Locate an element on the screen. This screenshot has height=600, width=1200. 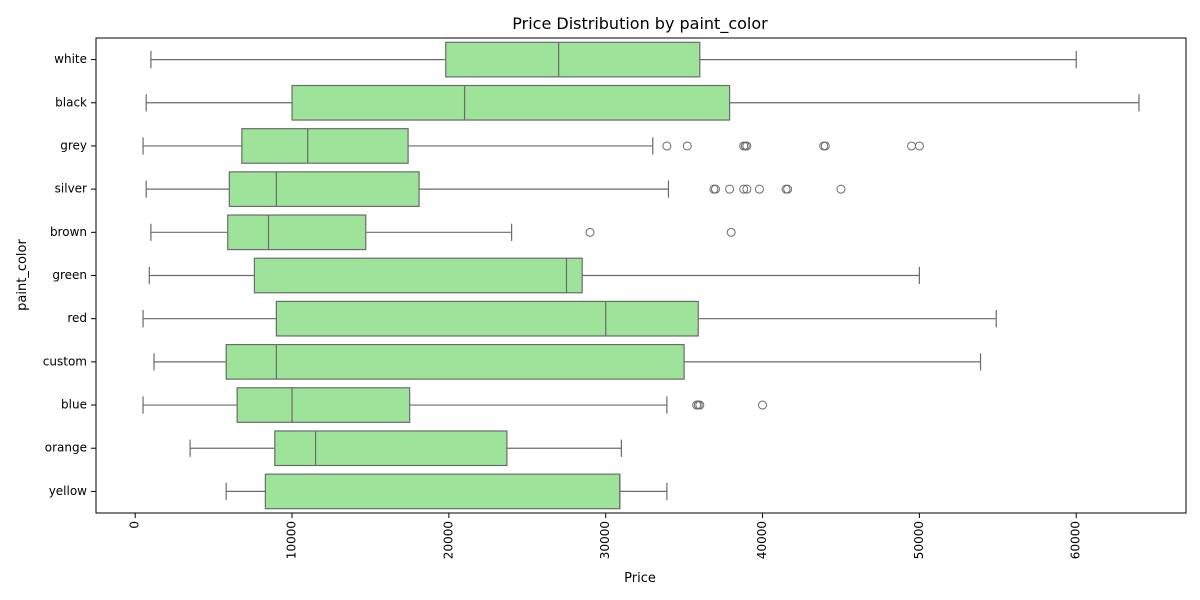
box-blue is located at coordinates (455, 405).